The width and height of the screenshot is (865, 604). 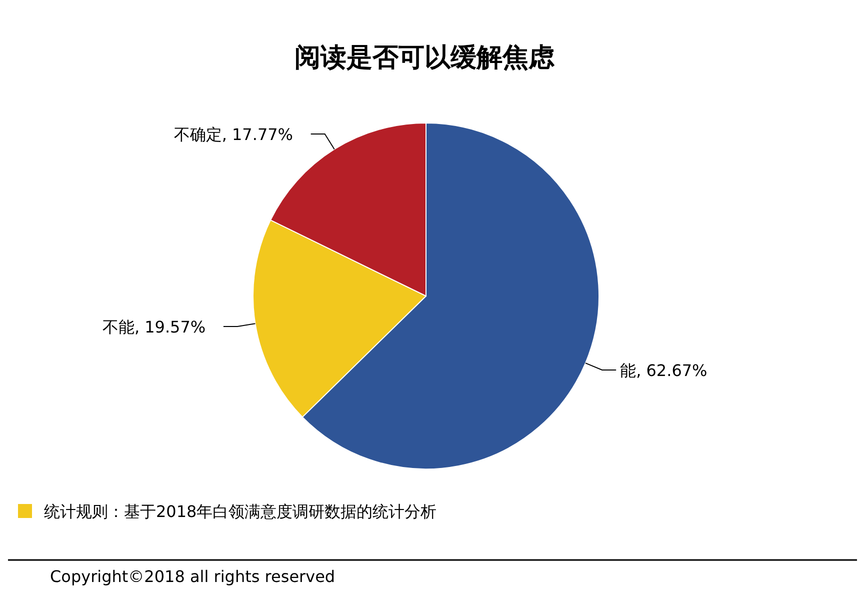 What do you see at coordinates (118, 327) in the screenshot?
I see `slice-label: 不能` at bounding box center [118, 327].